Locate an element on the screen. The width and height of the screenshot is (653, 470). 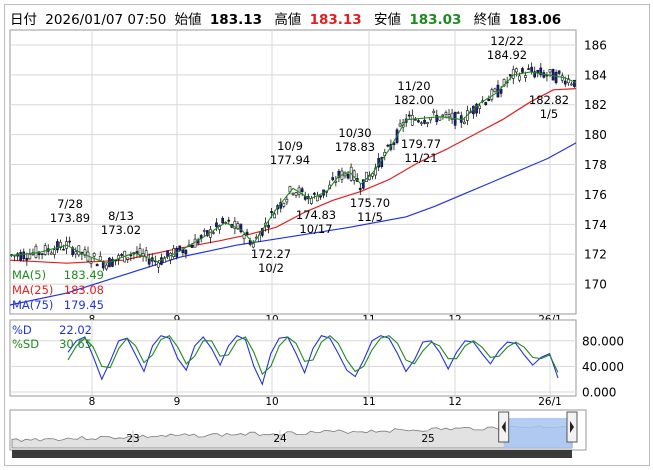
legend-value: 183.08 is located at coordinates (84, 290).